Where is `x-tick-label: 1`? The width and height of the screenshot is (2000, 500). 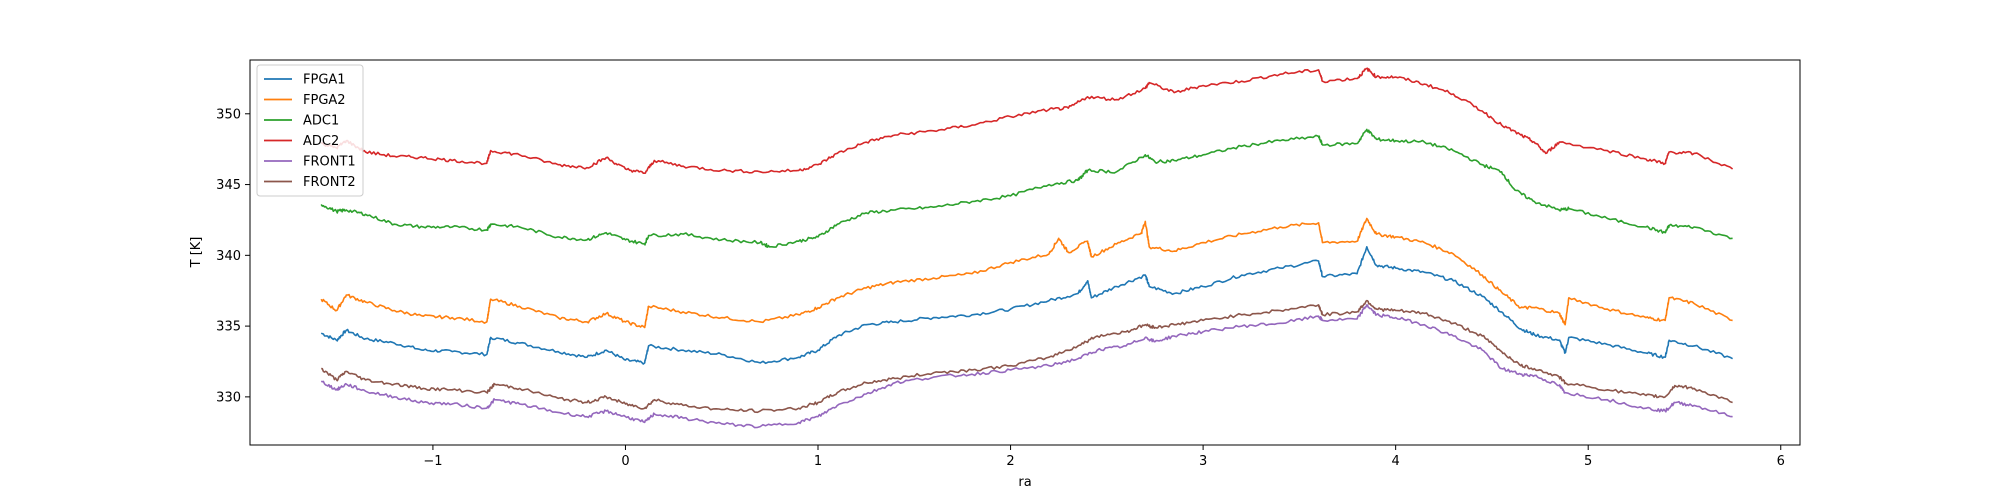
x-tick-label: 1 is located at coordinates (818, 461).